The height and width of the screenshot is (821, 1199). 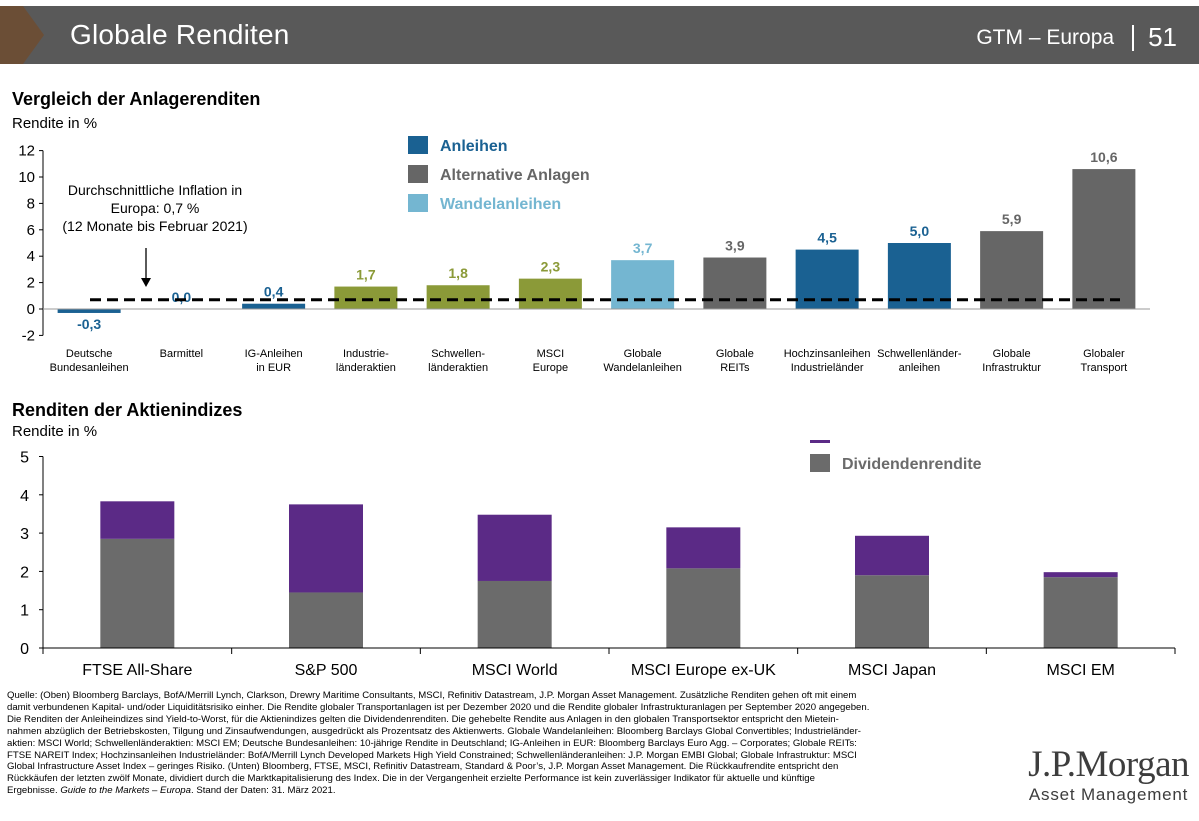 I want to click on y-tick-label: 8, so click(x=31, y=203).